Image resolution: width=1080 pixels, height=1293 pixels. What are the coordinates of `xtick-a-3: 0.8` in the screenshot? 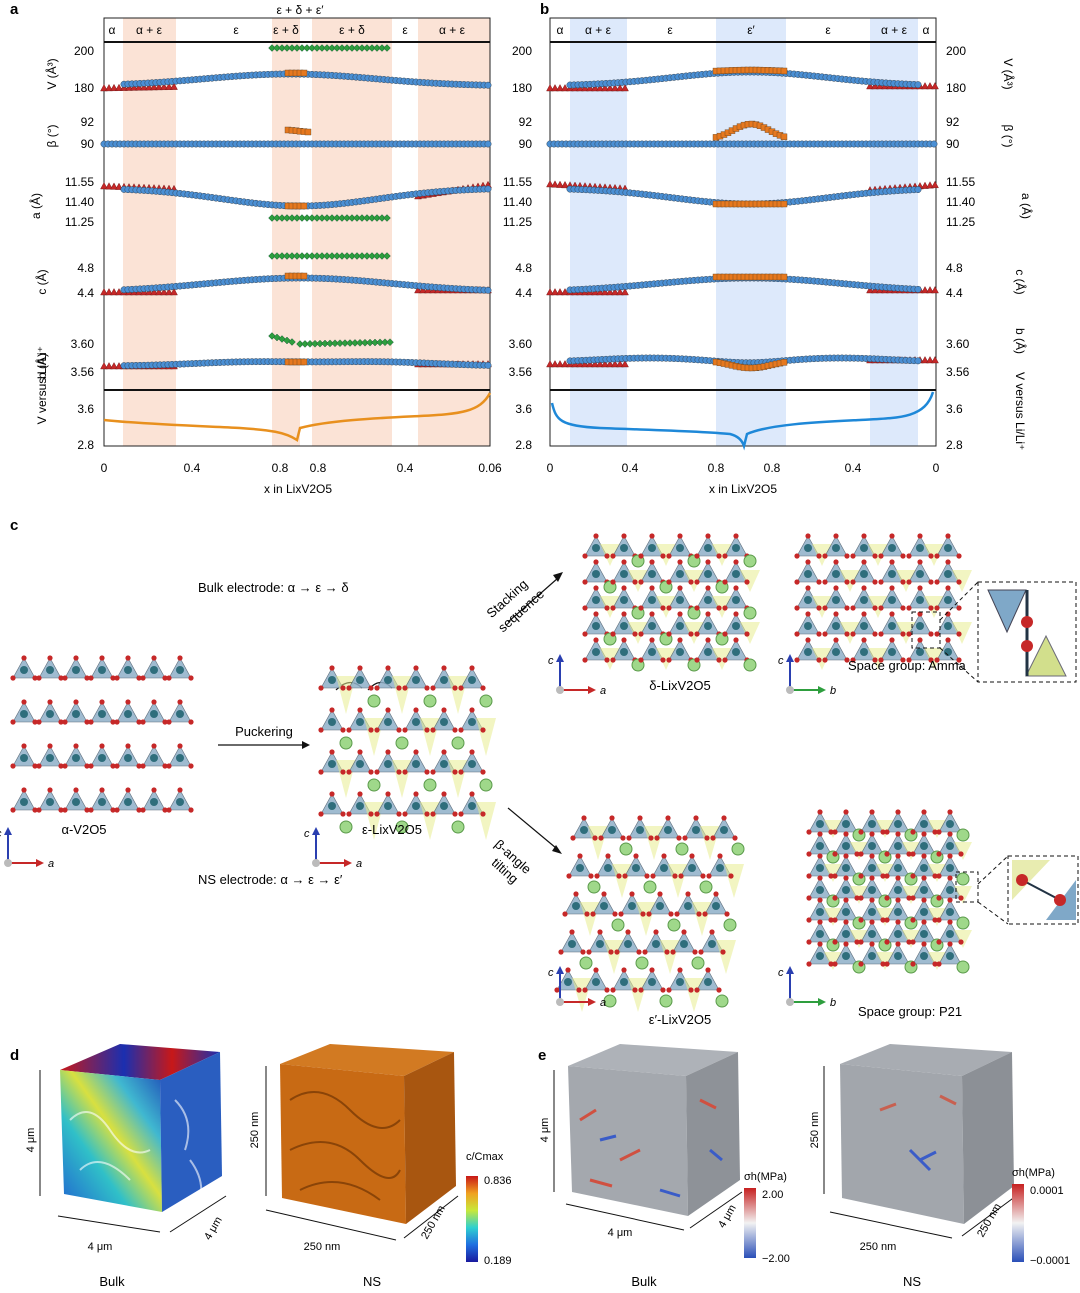 It's located at (318, 468).